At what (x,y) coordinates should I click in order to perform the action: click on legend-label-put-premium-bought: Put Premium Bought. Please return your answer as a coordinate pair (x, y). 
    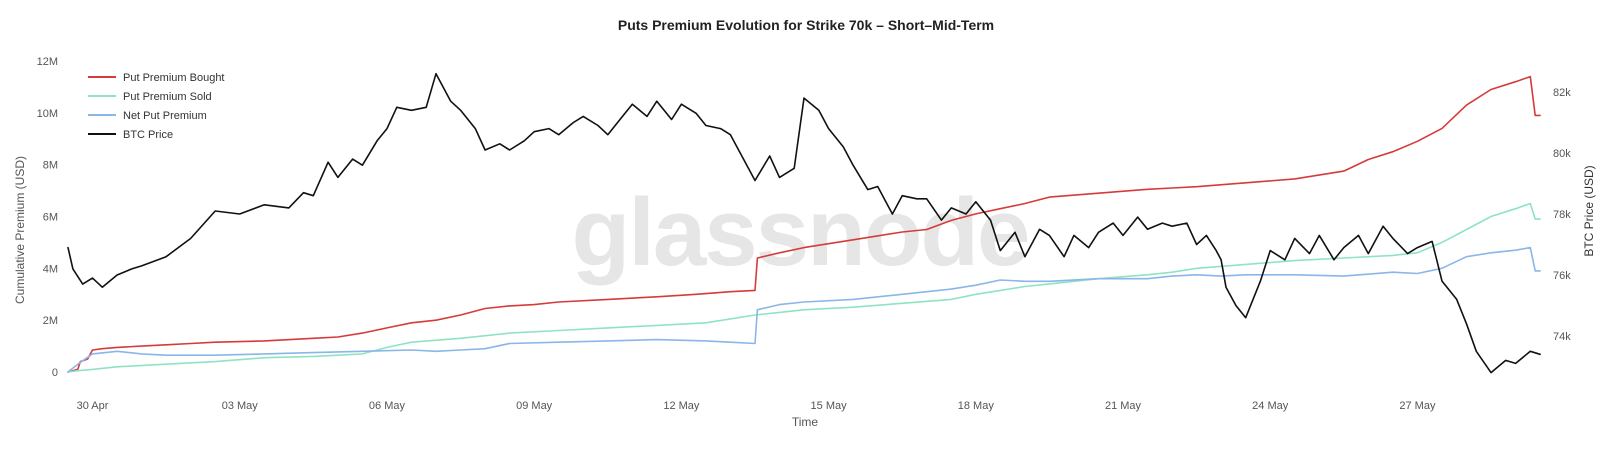
    Looking at the image, I should click on (174, 78).